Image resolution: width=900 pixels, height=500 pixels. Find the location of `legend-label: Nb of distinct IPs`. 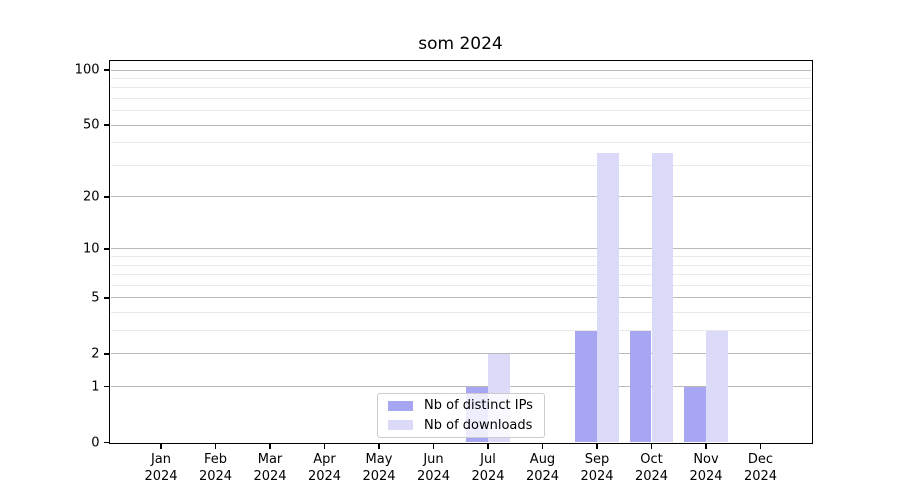

legend-label: Nb of distinct IPs is located at coordinates (478, 406).